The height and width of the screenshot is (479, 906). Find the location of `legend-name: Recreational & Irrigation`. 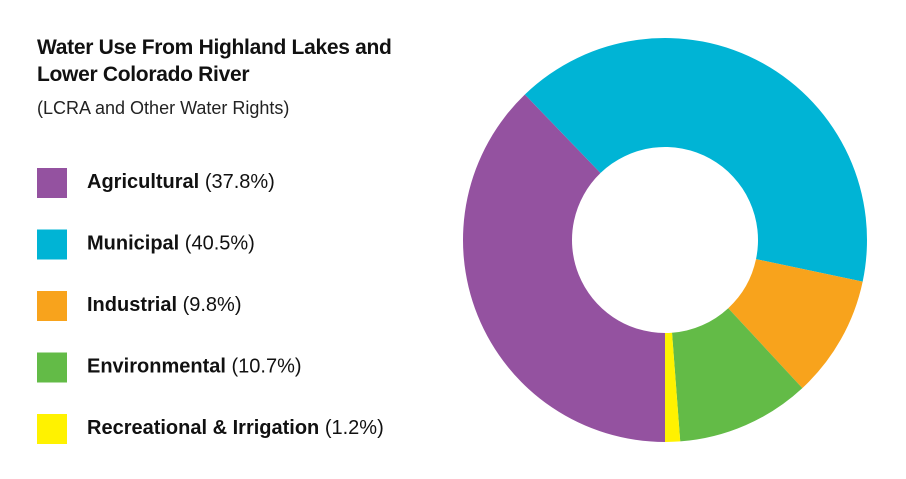

legend-name: Recreational & Irrigation is located at coordinates (203, 428).